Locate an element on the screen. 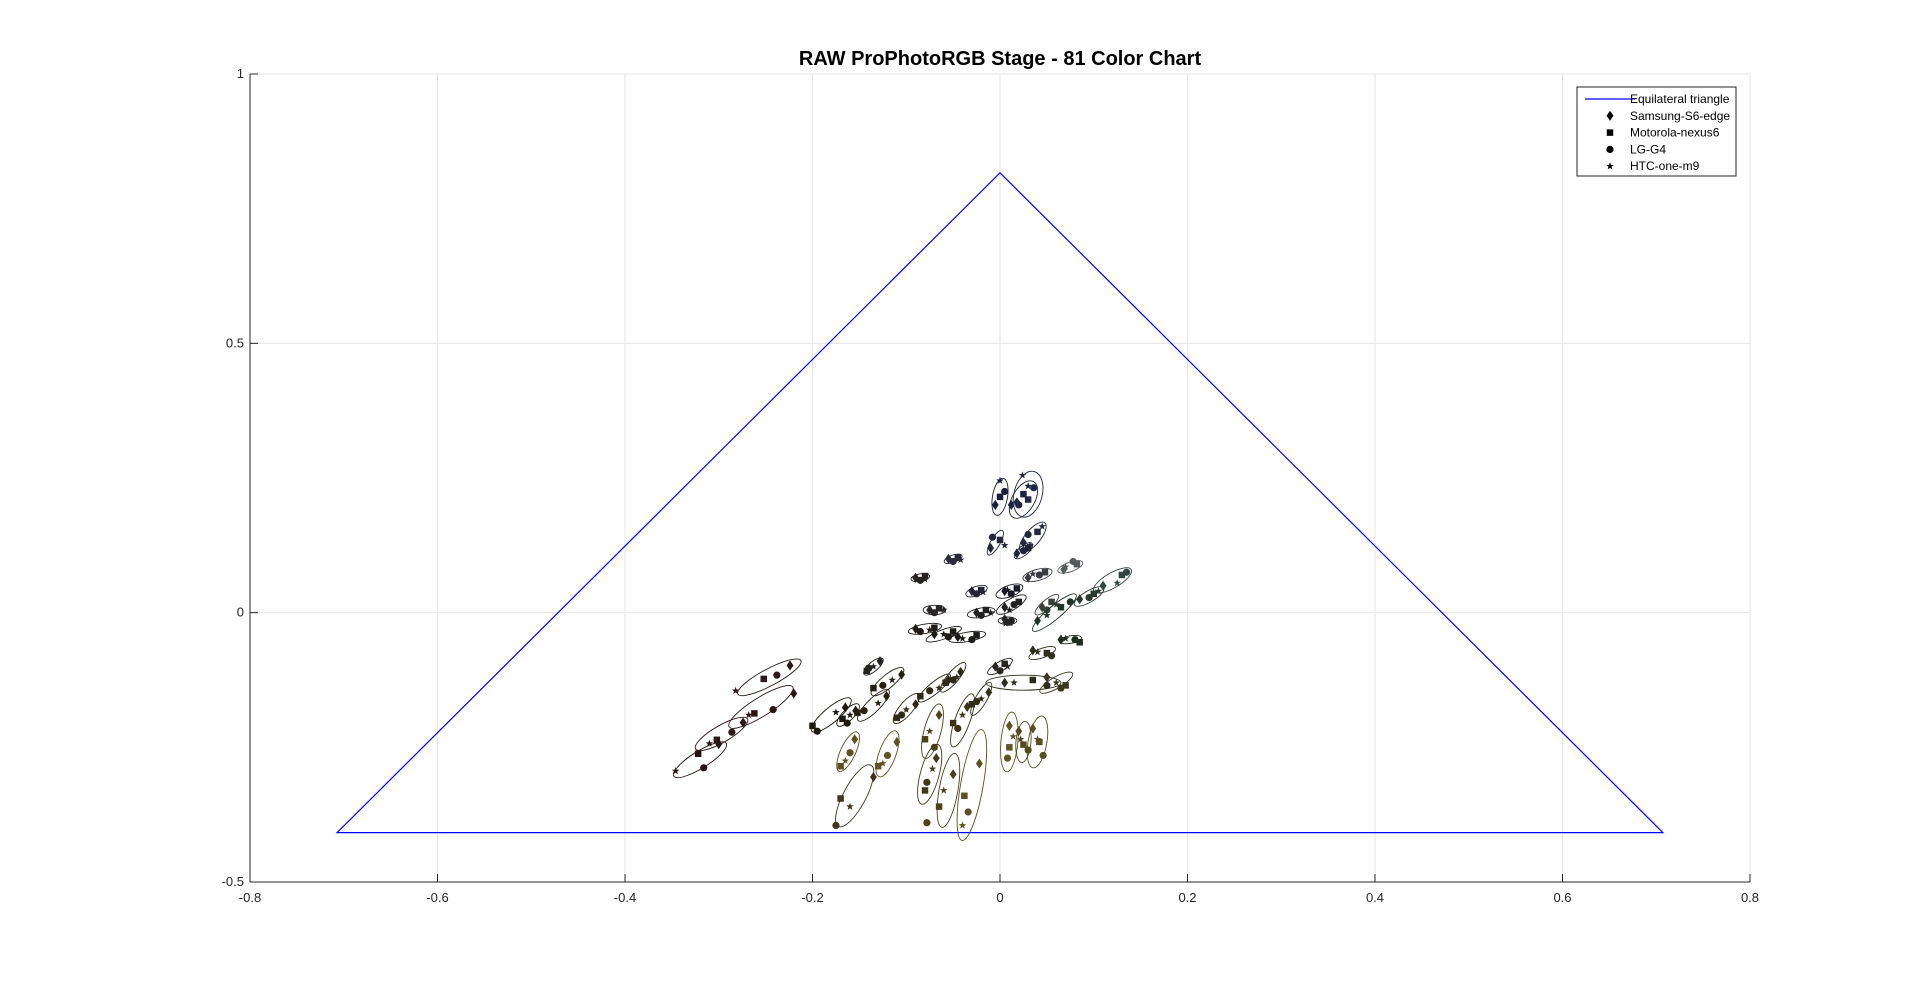 This screenshot has width=1920, height=985. legend-circle-icon is located at coordinates (1610, 149).